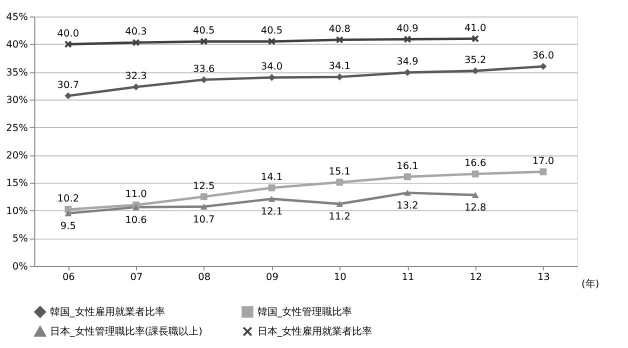 Image resolution: width=628 pixels, height=348 pixels. Describe the element at coordinates (68, 278) in the screenshot. I see `x-tick-label: 06` at that location.